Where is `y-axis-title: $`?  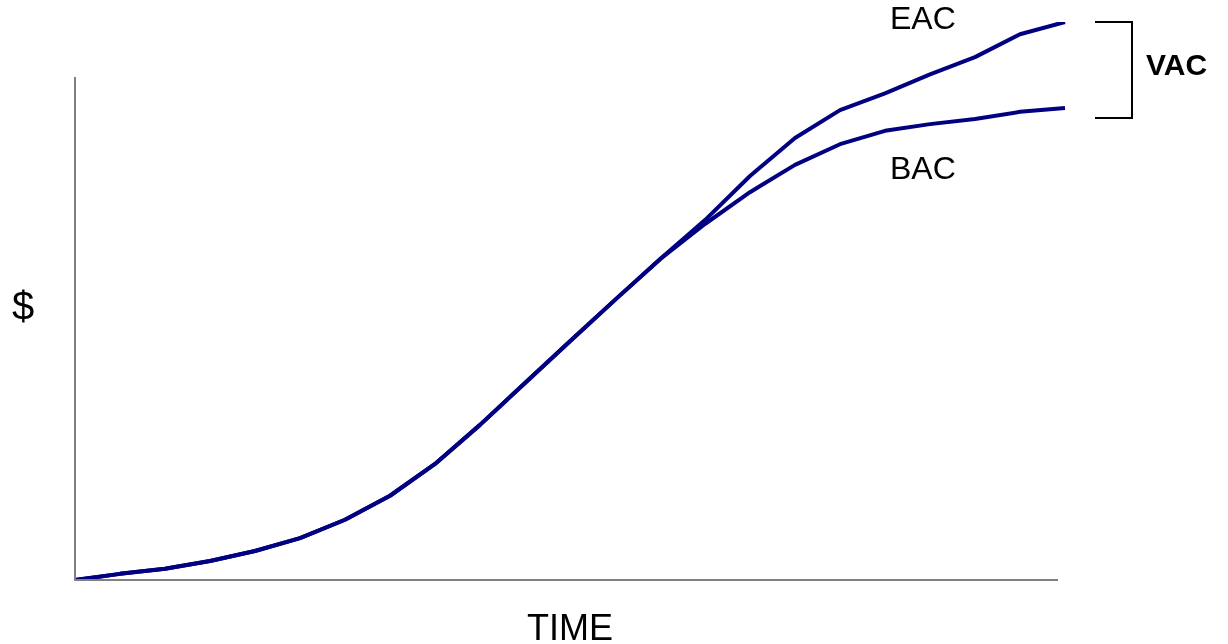
y-axis-title: $ is located at coordinates (23, 306).